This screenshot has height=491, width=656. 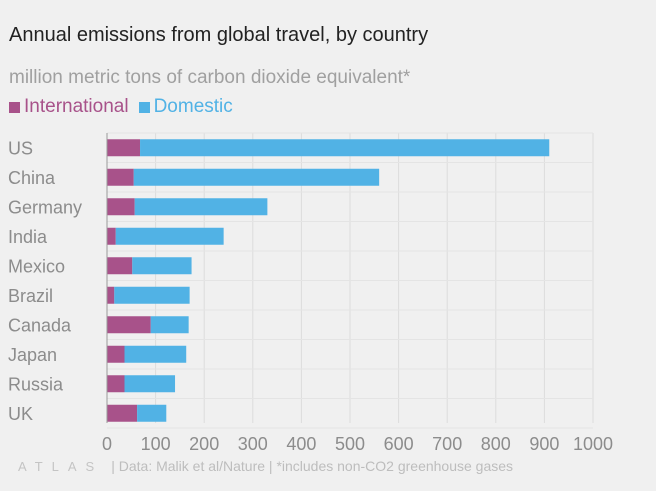 I want to click on category-label: Brazil, so click(x=30, y=296).